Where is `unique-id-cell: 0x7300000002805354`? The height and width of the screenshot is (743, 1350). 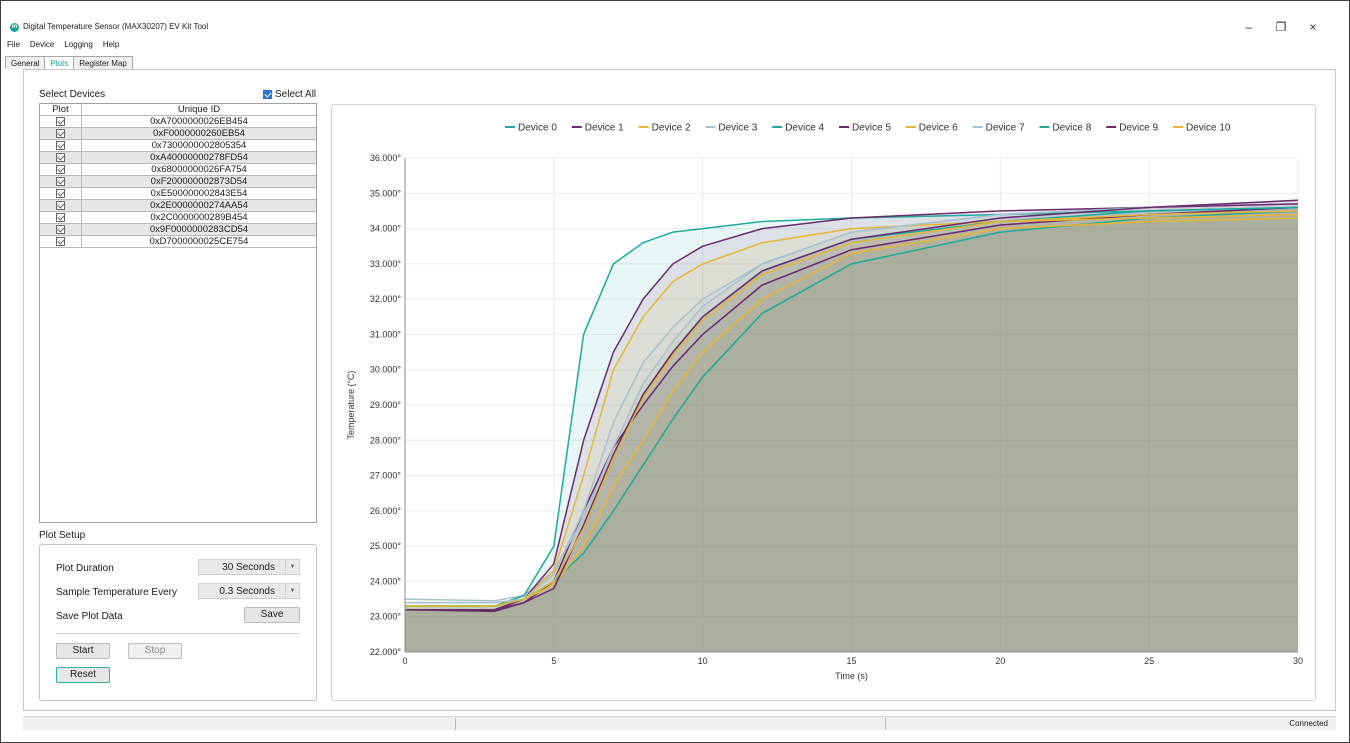
unique-id-cell: 0x7300000002805354 is located at coordinates (199, 145).